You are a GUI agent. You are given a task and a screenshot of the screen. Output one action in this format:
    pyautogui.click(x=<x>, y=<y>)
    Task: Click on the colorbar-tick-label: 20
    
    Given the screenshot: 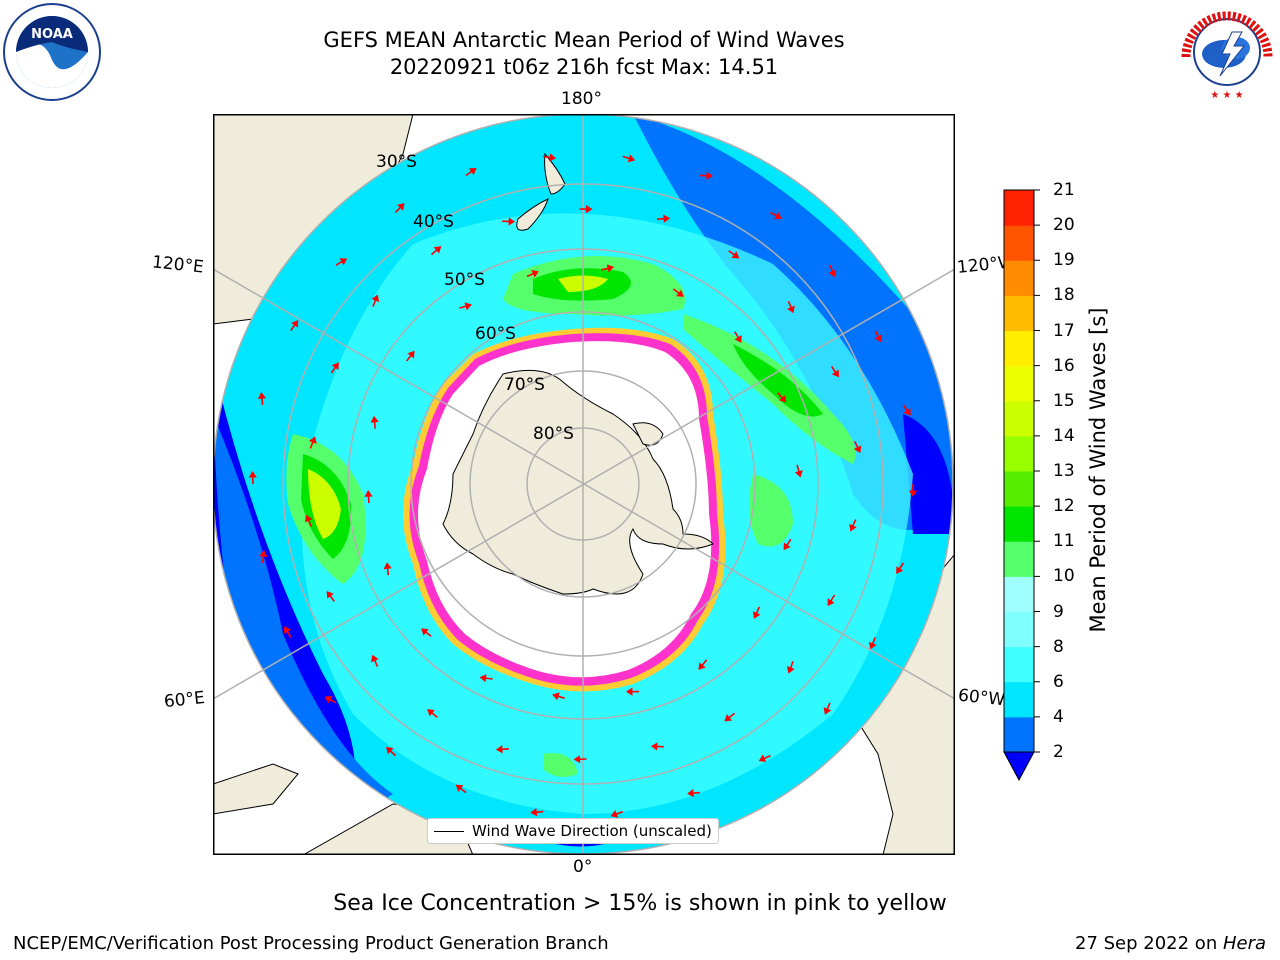 What is the action you would take?
    pyautogui.click(x=1064, y=225)
    